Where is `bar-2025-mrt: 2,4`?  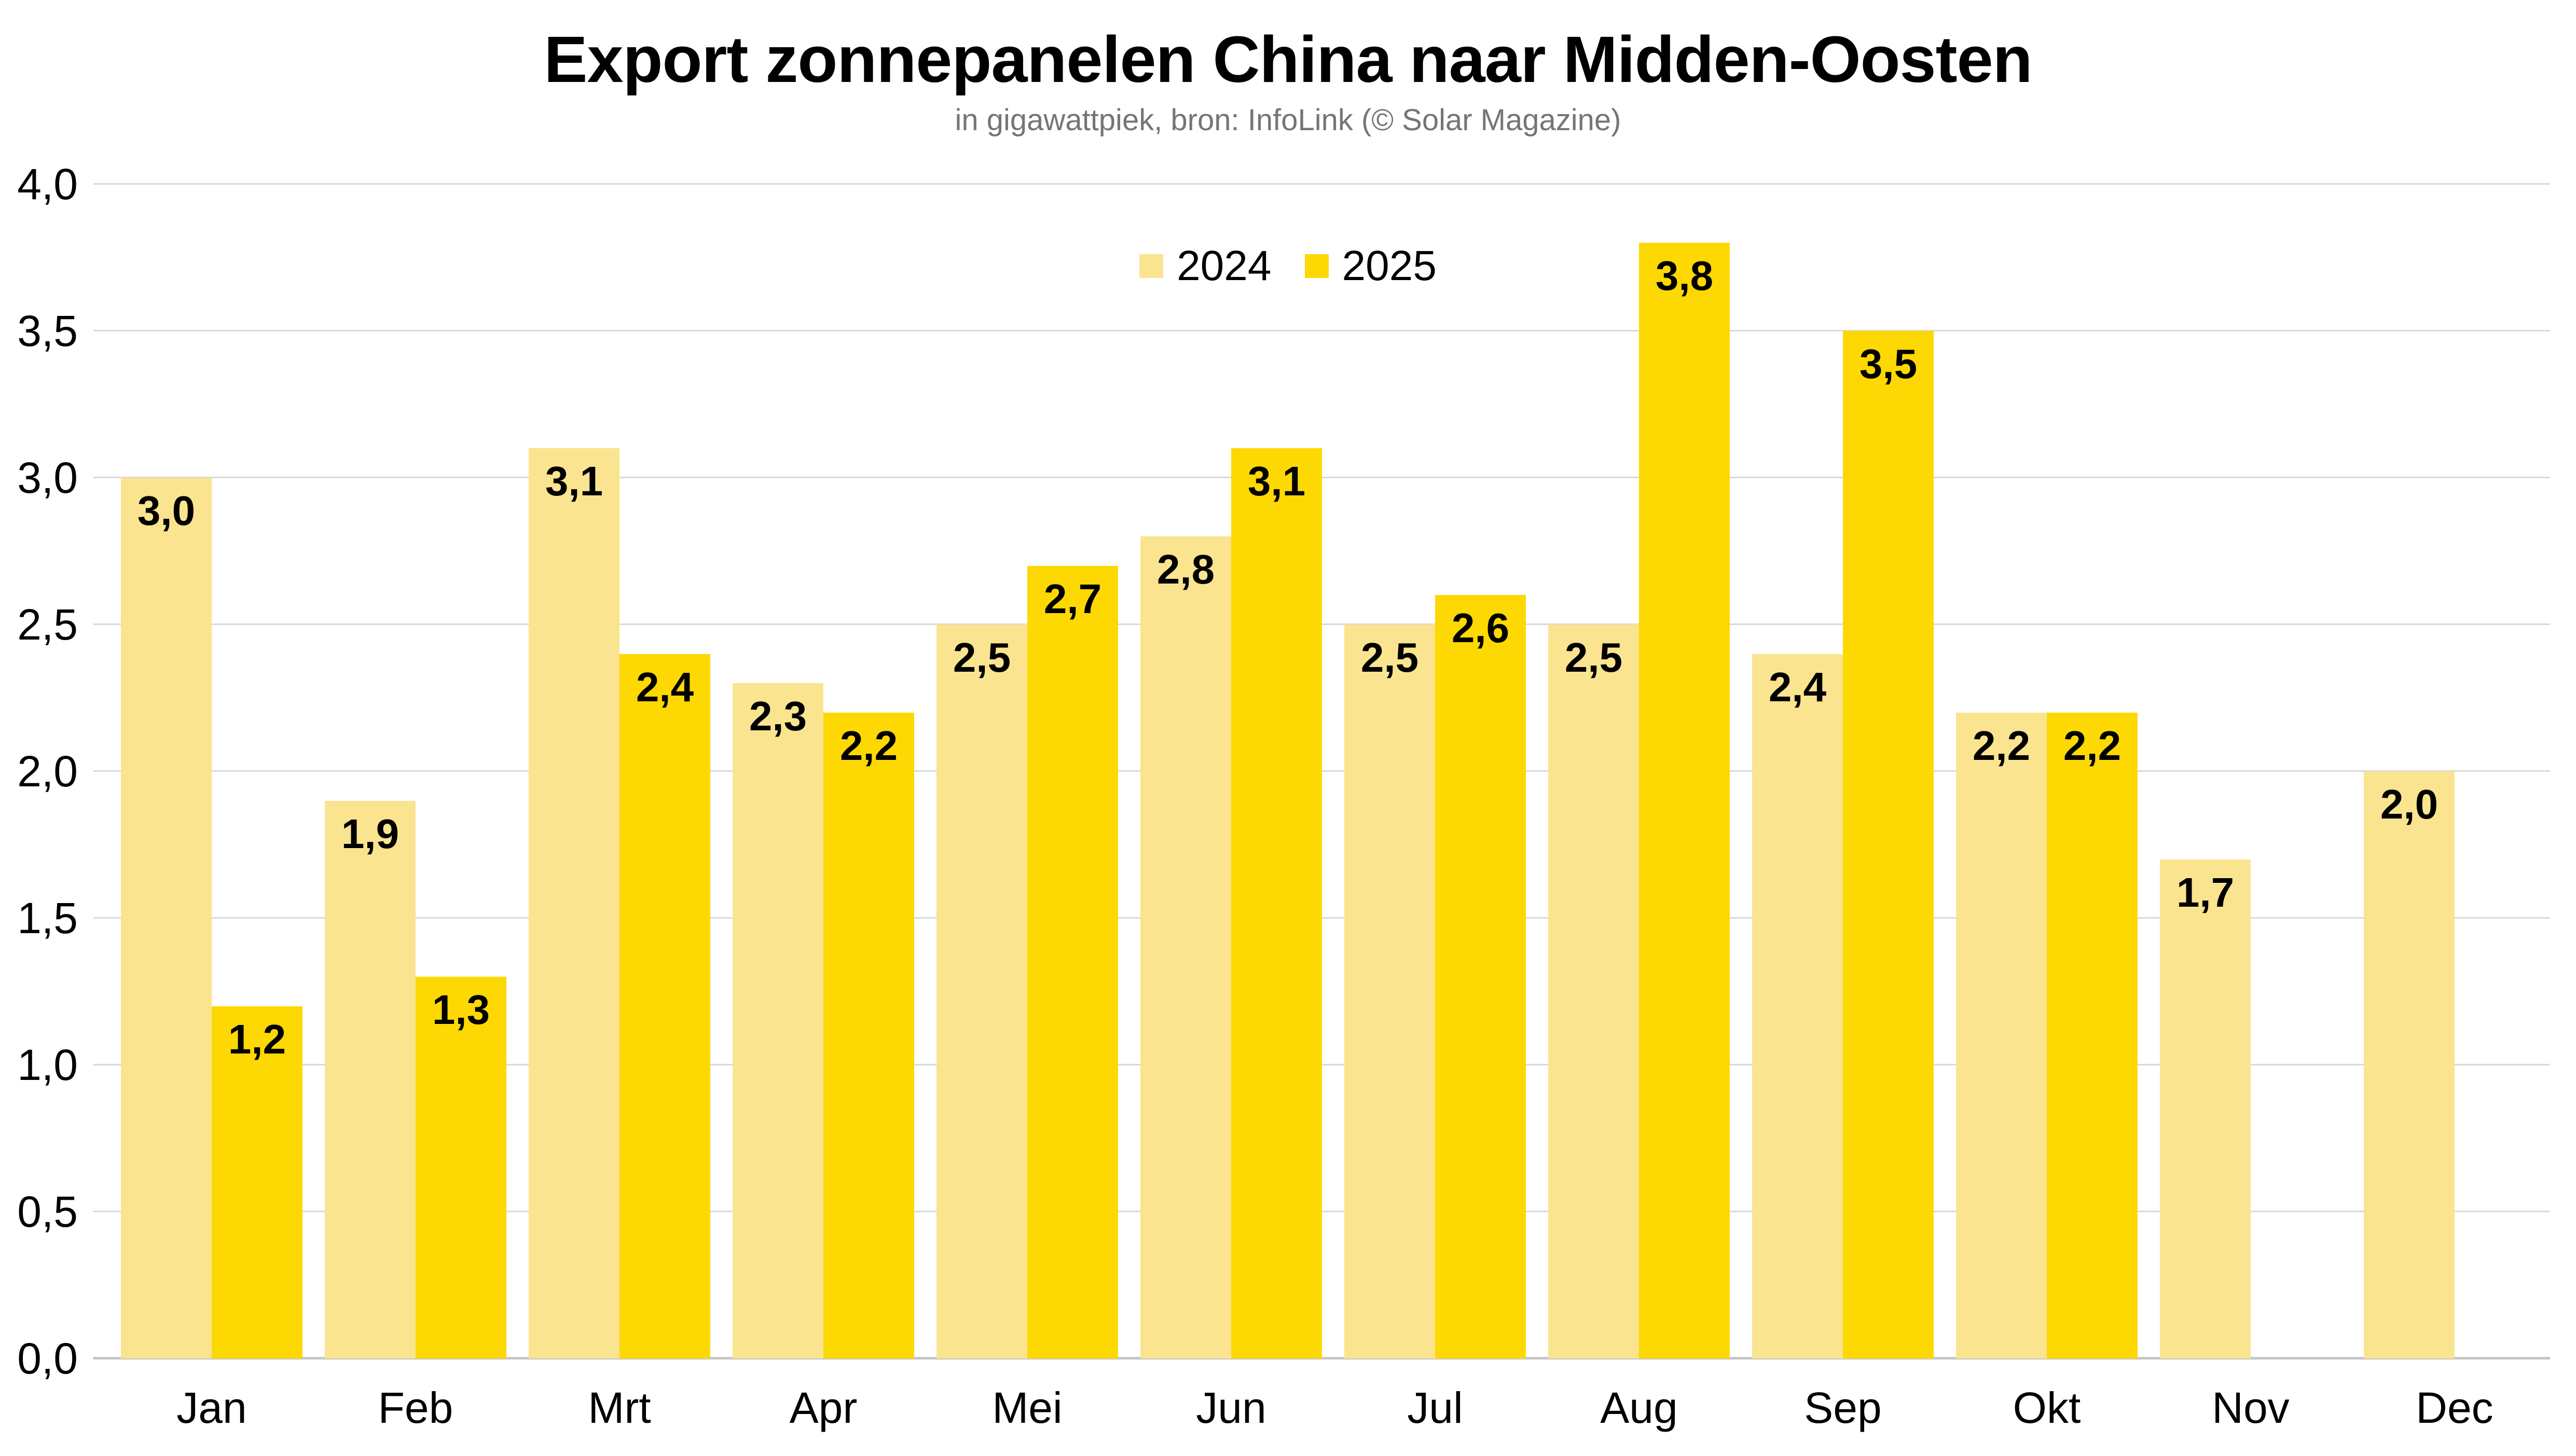
bar-2025-mrt: 2,4 is located at coordinates (664, 1006).